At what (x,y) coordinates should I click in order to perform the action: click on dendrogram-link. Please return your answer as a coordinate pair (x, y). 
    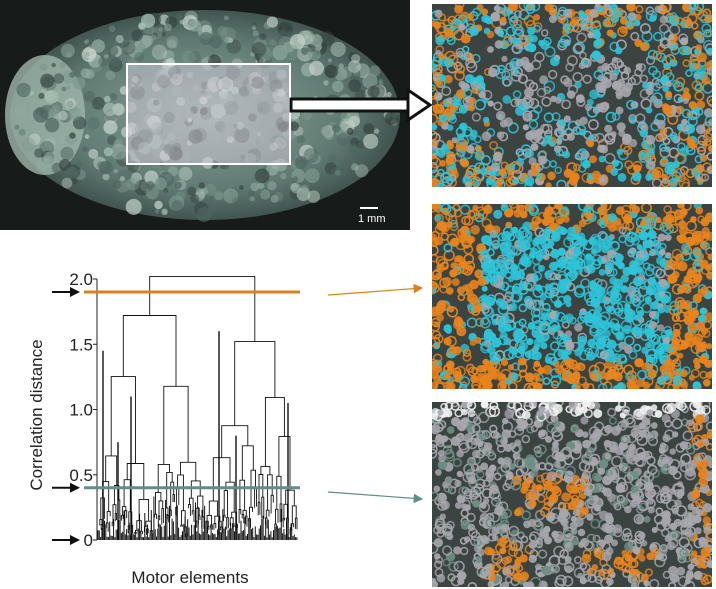
    Looking at the image, I should click on (209, 519).